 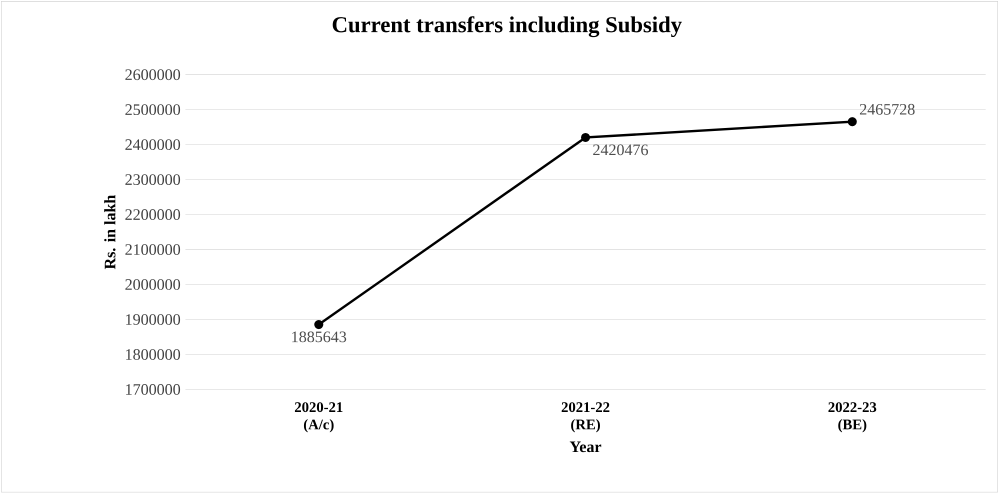 What do you see at coordinates (110, 232) in the screenshot?
I see `y-axis-title: Rs. in lakh` at bounding box center [110, 232].